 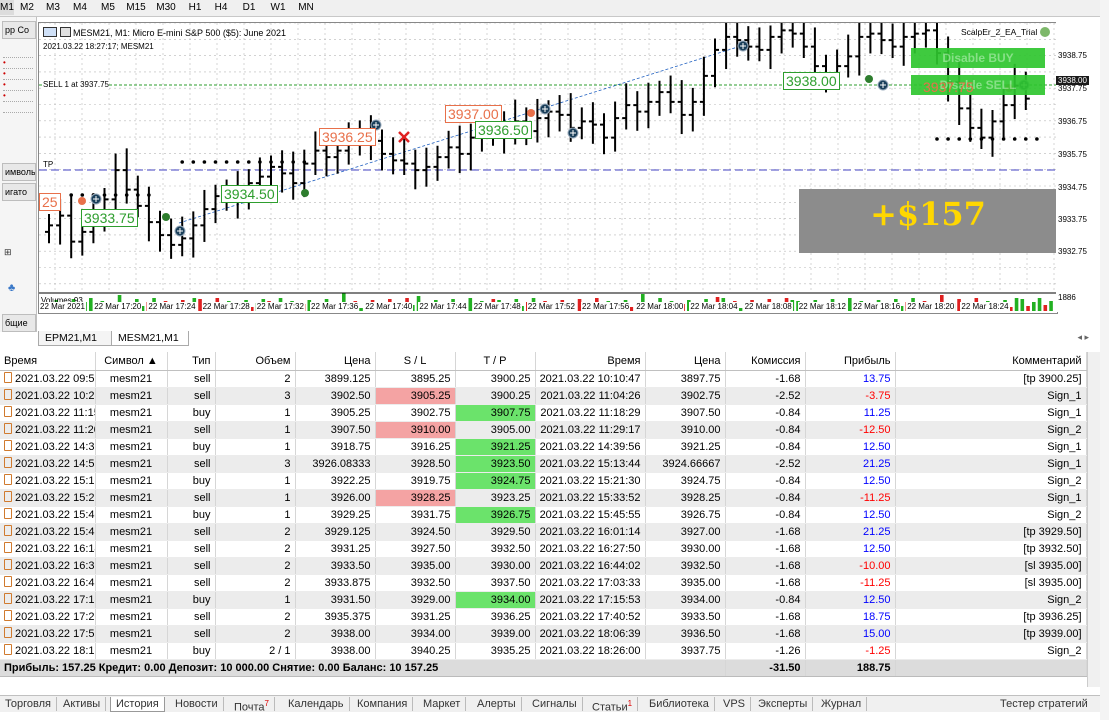 What do you see at coordinates (383, 704) in the screenshot?
I see `tab-company: Компания` at bounding box center [383, 704].